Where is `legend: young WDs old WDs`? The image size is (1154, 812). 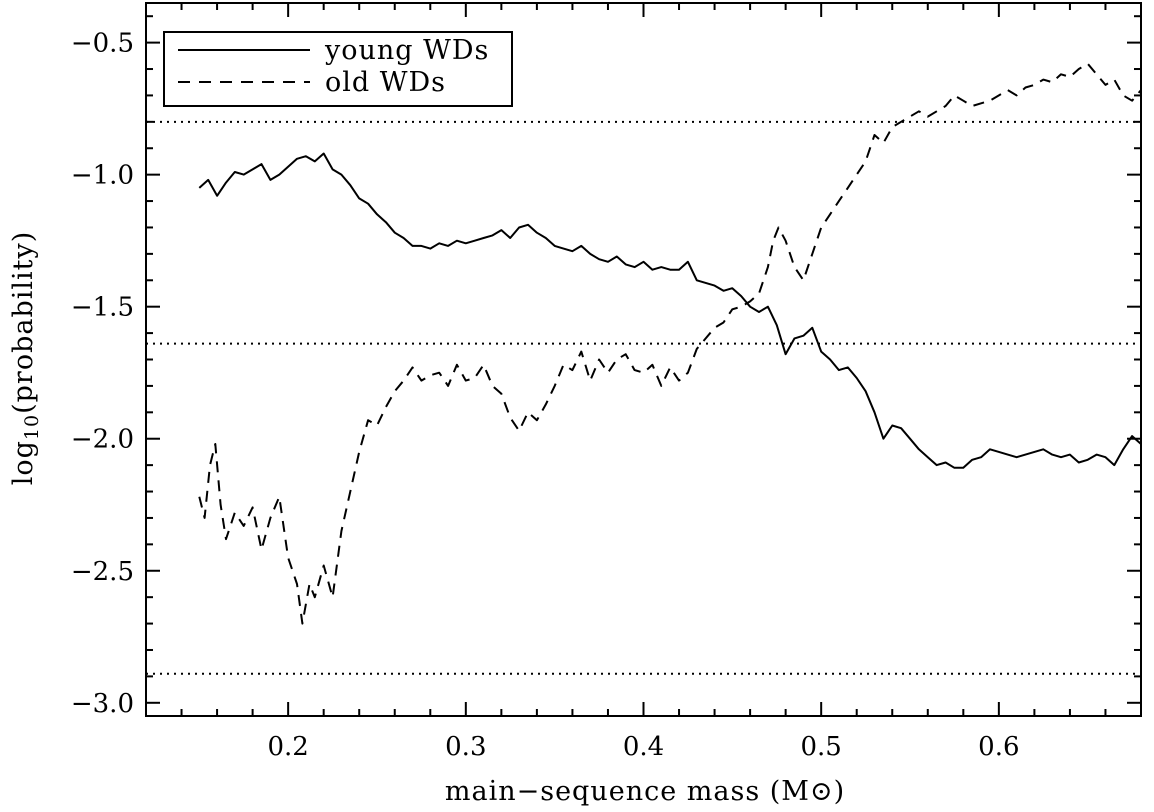
legend: young WDs old WDs is located at coordinates (338, 69).